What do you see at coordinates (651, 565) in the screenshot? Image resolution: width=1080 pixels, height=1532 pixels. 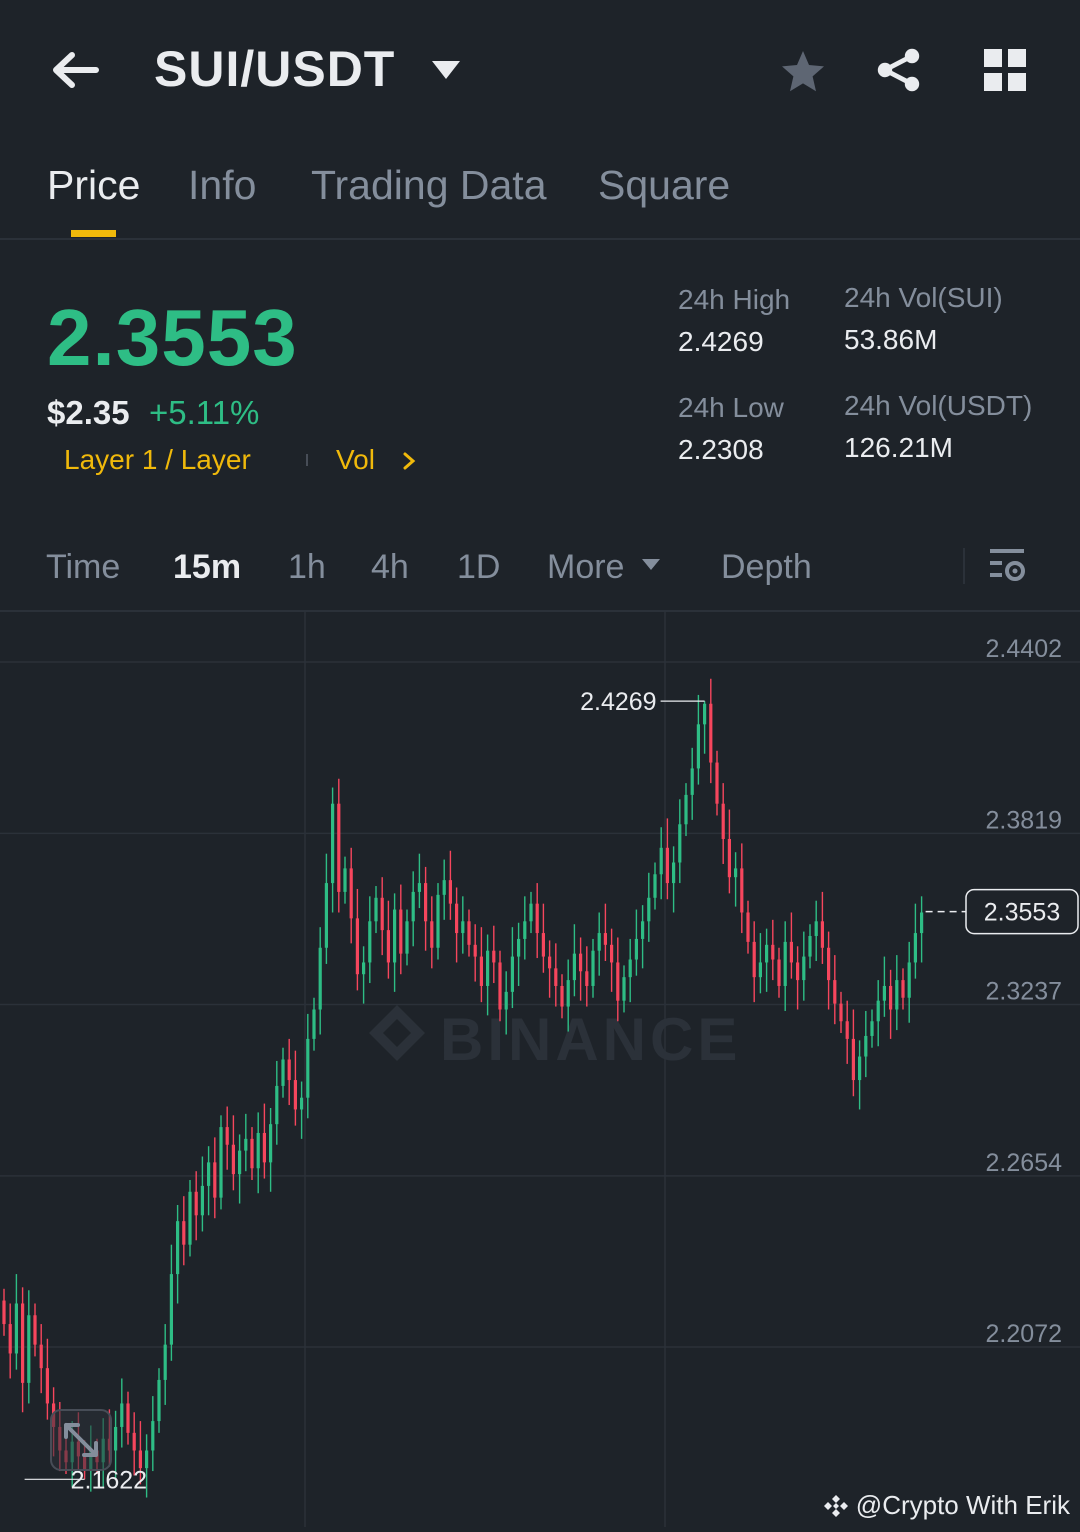 I see `more-caret-icon` at bounding box center [651, 565].